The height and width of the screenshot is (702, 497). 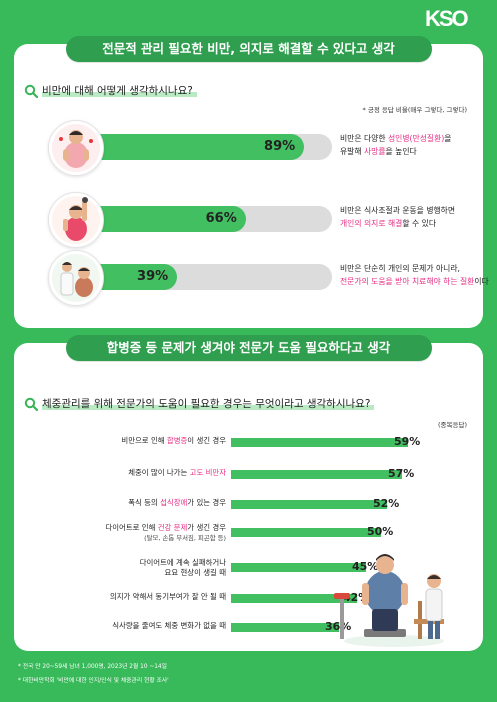 I want to click on section1-note: * 긍정 응답 비율(매우 그렇다, 그렇다), so click(x=414, y=110).